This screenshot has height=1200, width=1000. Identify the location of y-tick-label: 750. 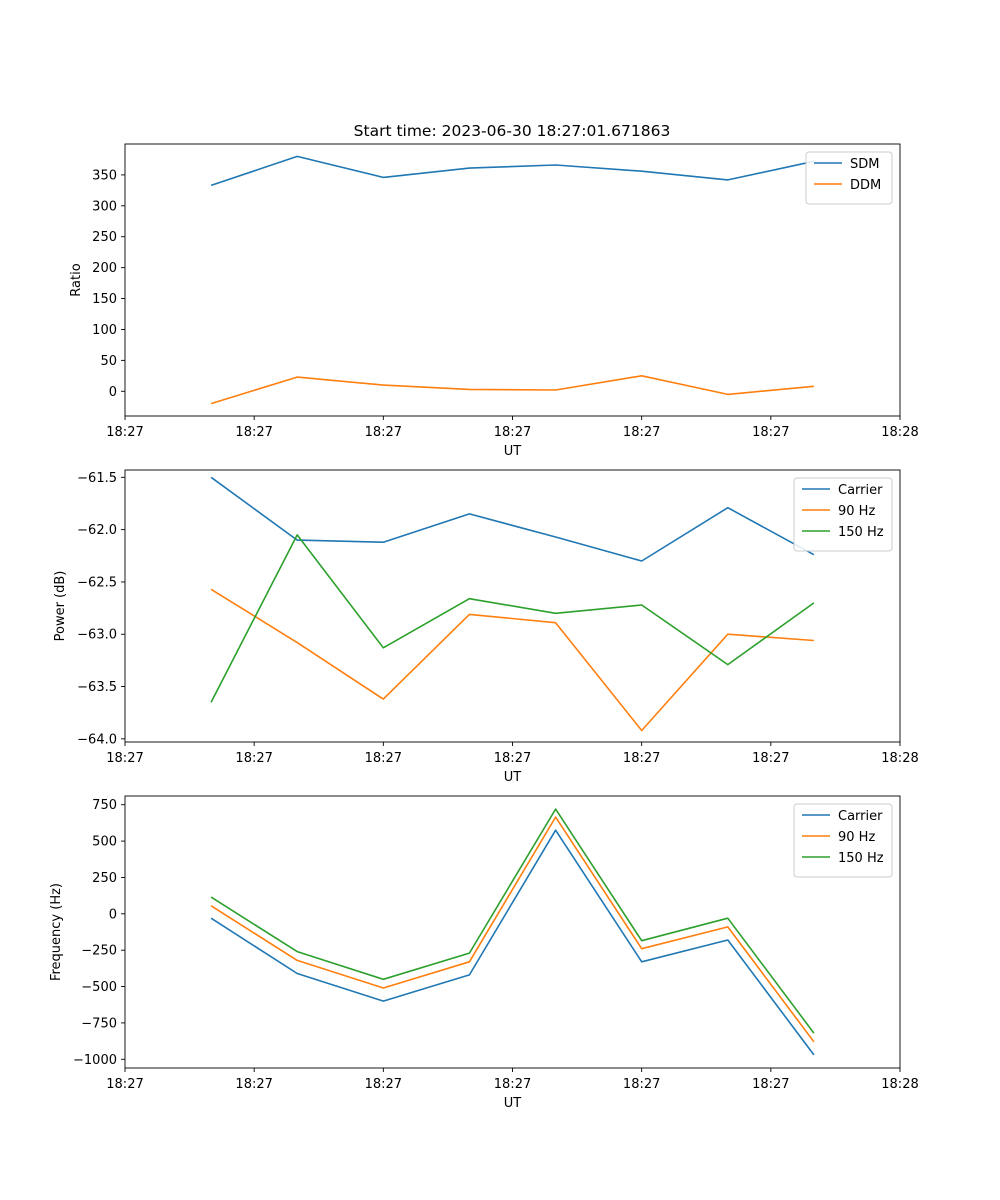
(104, 805).